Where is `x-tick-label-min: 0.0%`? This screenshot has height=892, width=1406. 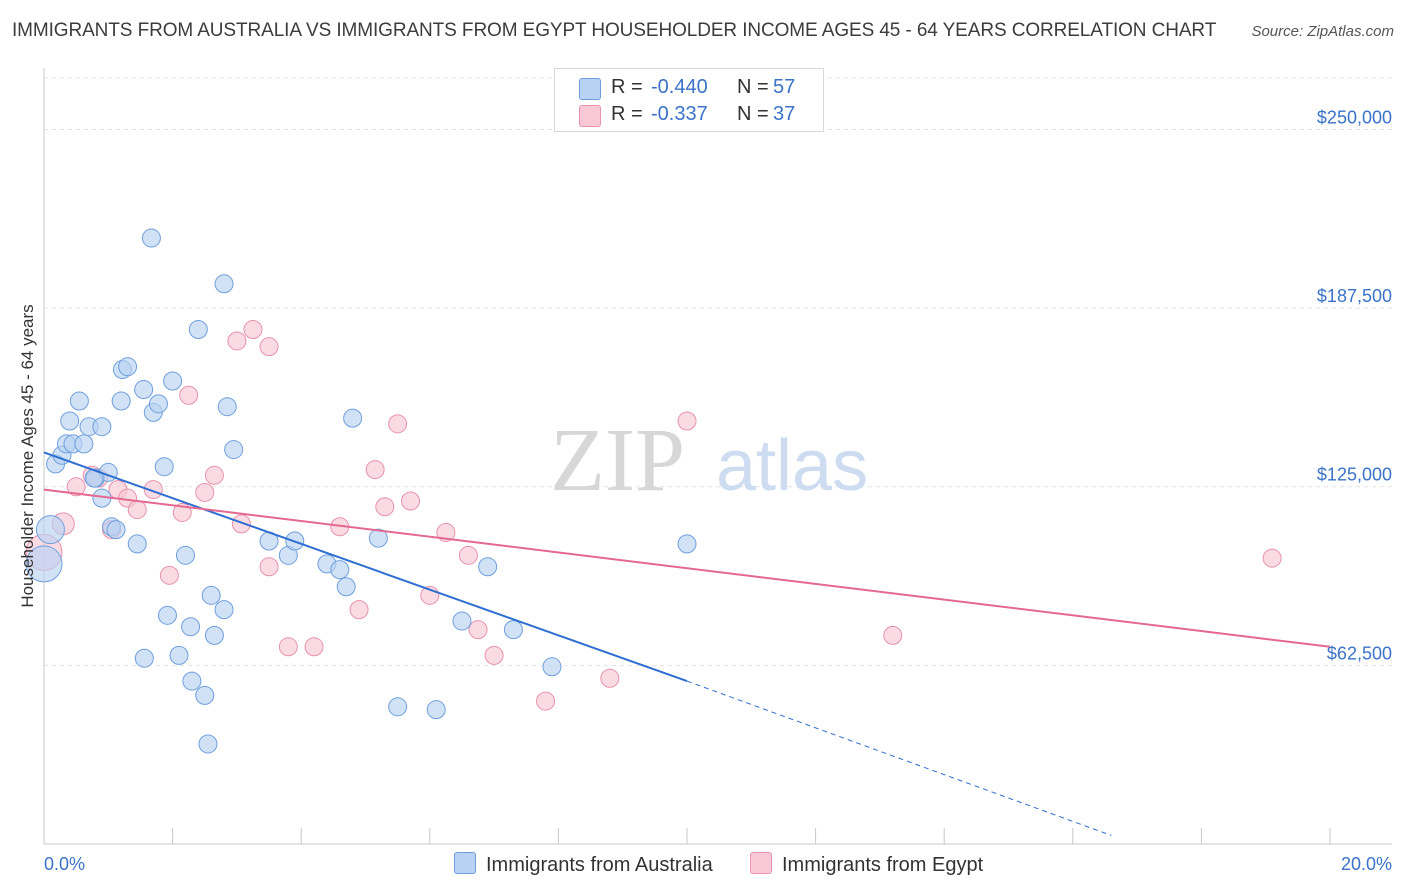
x-tick-label-min: 0.0% is located at coordinates (64, 864).